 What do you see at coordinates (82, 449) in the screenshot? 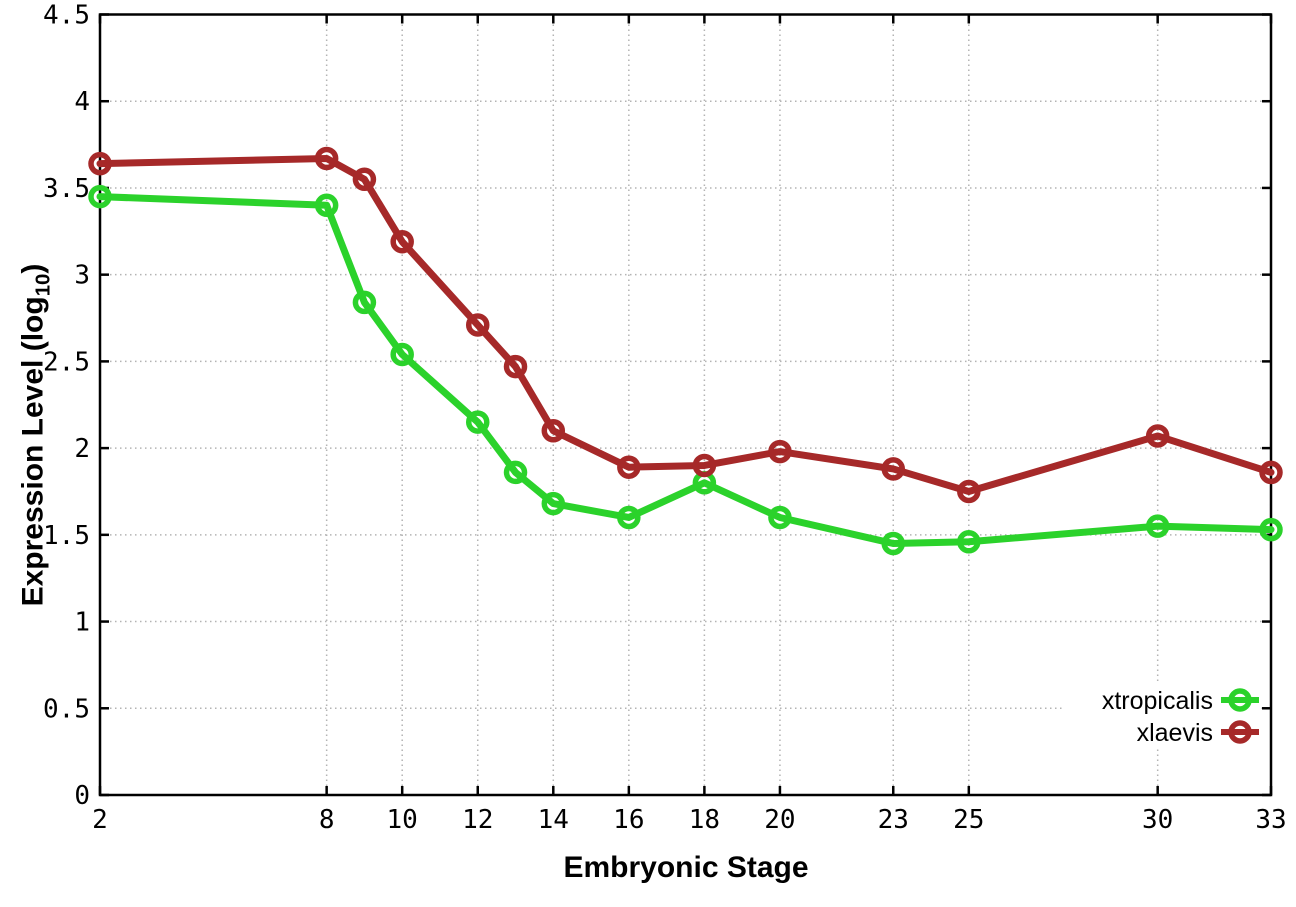
I see `y-tick-label: 2` at bounding box center [82, 449].